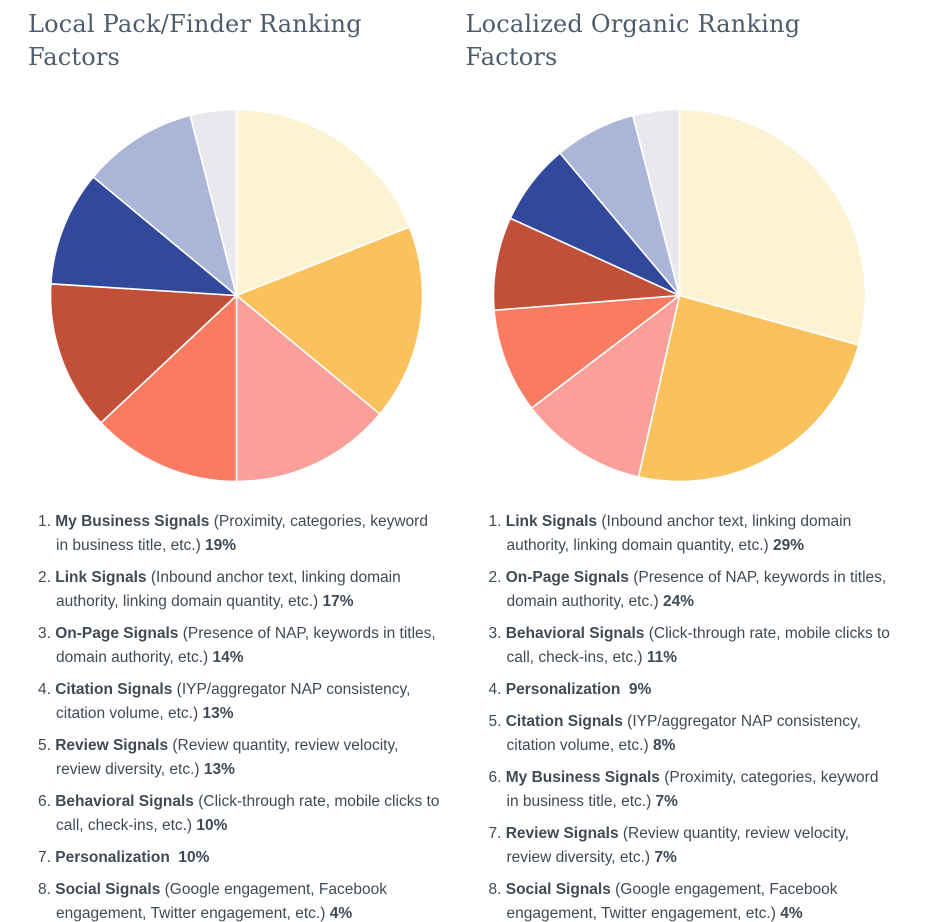  What do you see at coordinates (640, 689) in the screenshot?
I see `legend-item-percentage: 9%` at bounding box center [640, 689].